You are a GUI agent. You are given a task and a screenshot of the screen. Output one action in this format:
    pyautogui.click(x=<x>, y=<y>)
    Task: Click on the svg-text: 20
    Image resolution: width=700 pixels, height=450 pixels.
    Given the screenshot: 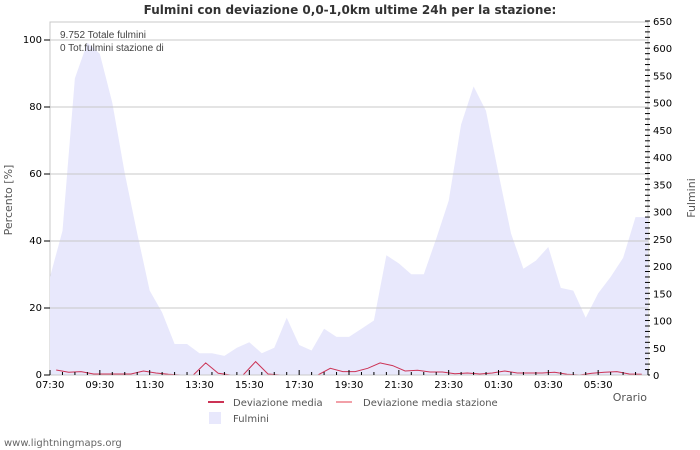 What is the action you would take?
    pyautogui.click(x=35, y=308)
    